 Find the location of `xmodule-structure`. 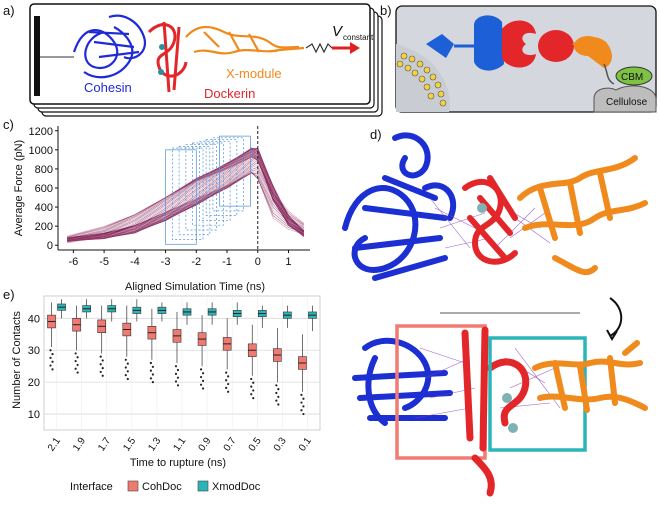

xmodule-structure is located at coordinates (245, 40).